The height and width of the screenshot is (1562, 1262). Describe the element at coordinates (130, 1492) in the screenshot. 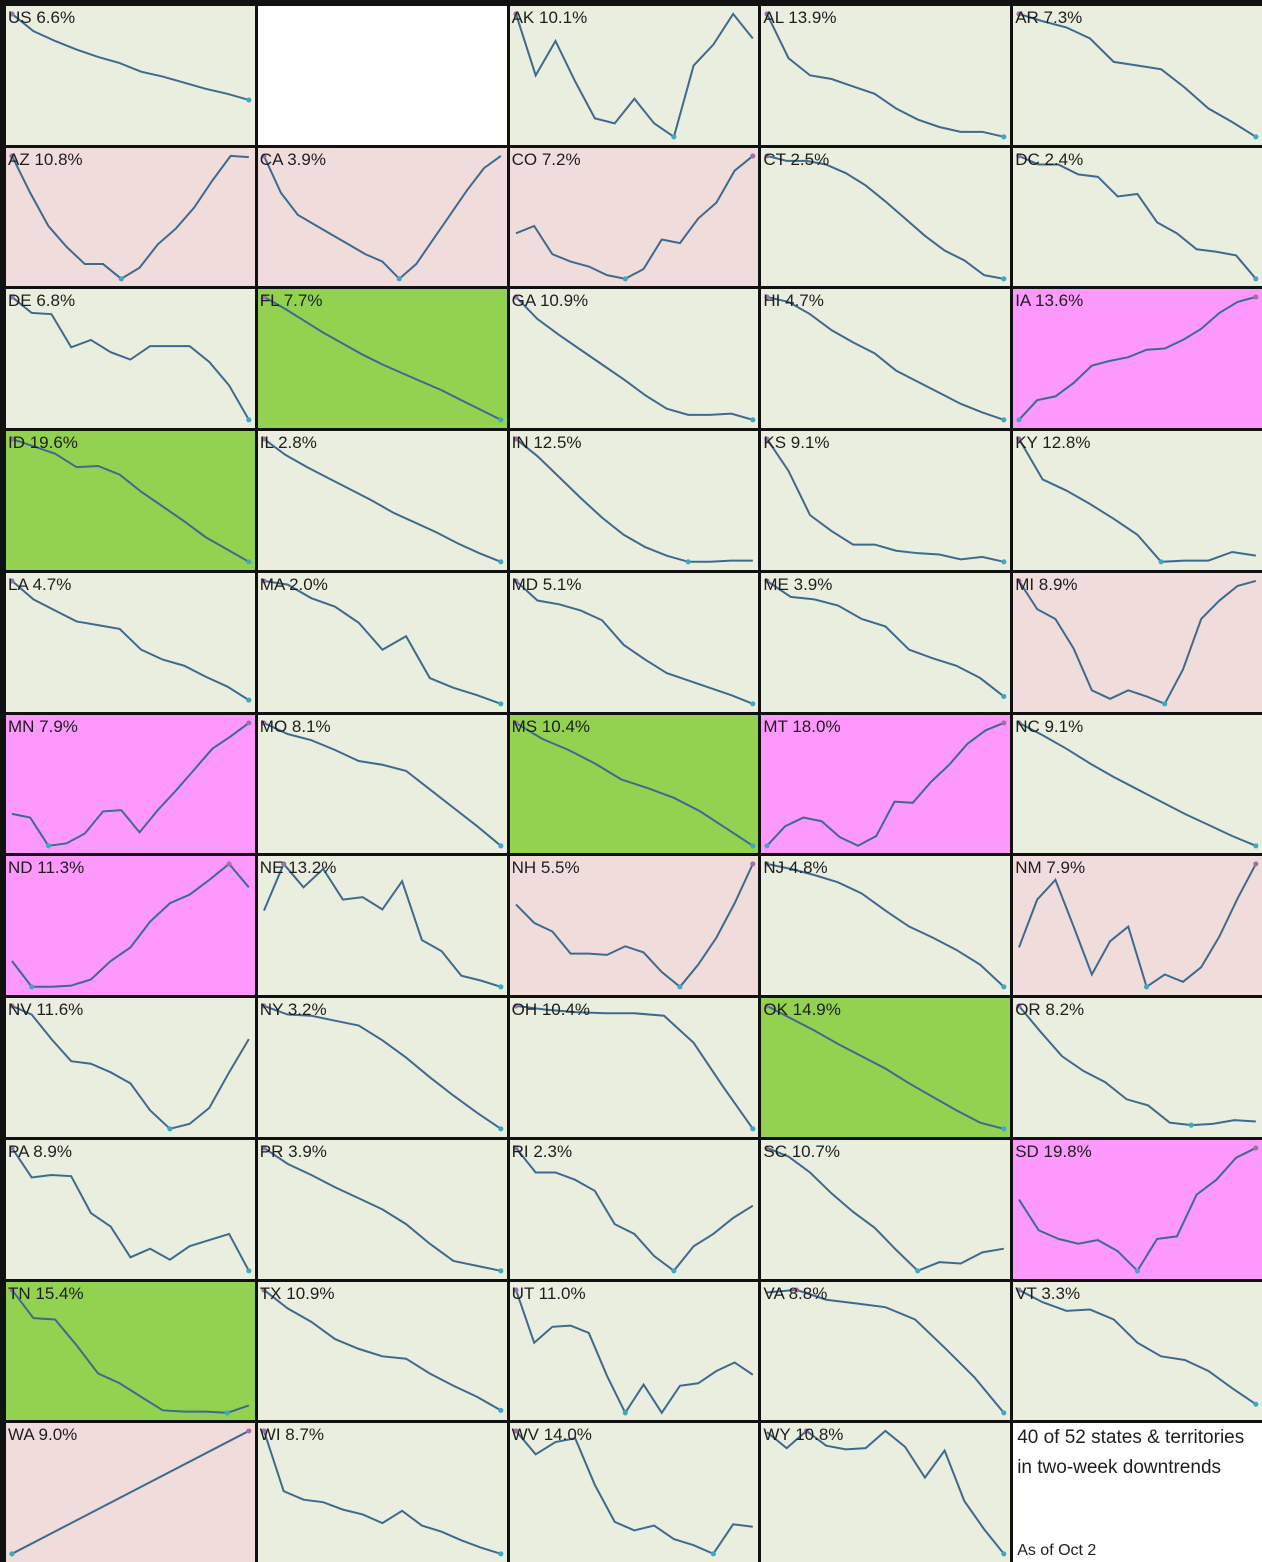

I see `panel-50: WA 9.0%` at that location.